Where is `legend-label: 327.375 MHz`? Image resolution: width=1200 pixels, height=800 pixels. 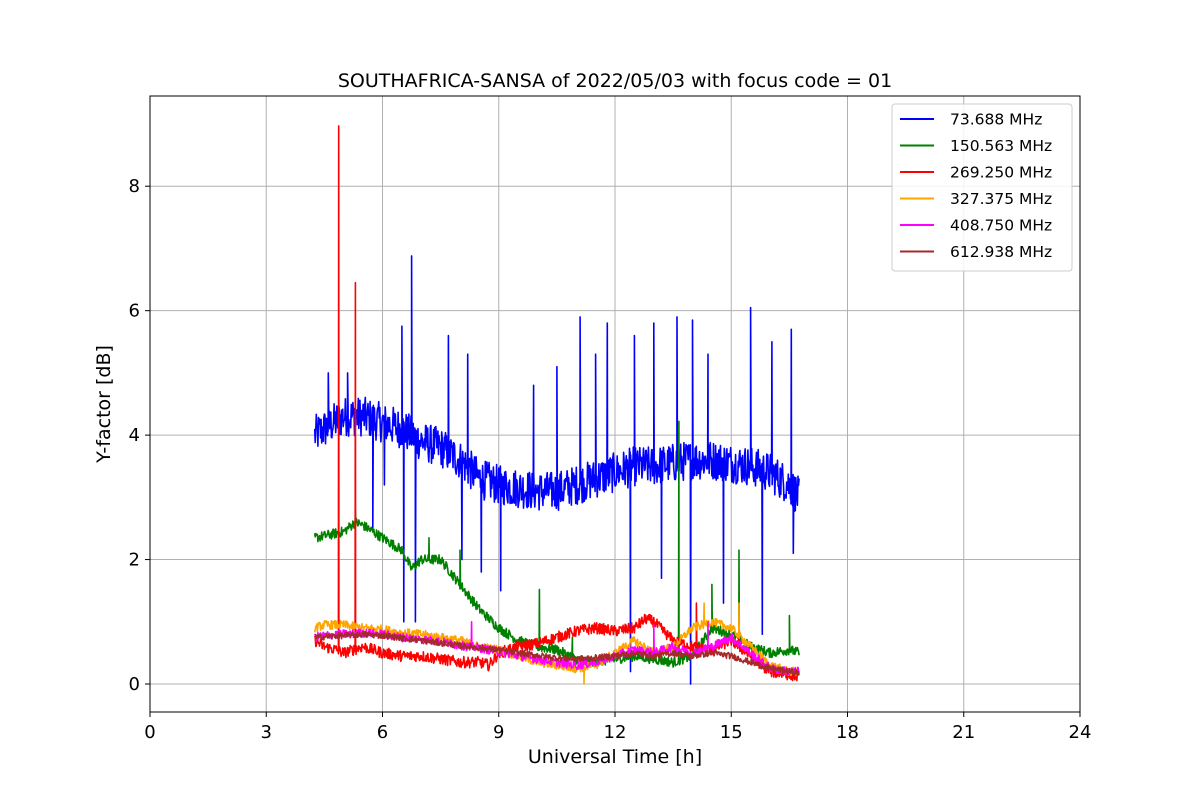 legend-label: 327.375 MHz is located at coordinates (1001, 199).